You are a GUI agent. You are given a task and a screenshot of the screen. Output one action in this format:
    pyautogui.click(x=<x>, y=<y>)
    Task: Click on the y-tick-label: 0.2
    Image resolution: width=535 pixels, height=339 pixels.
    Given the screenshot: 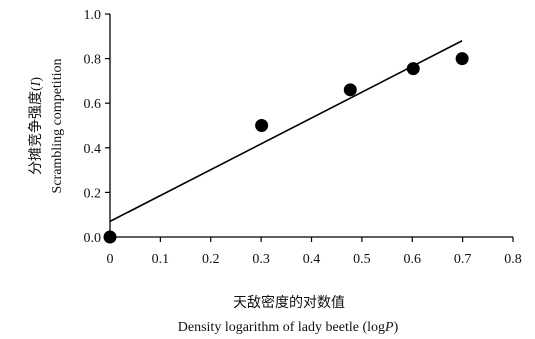 What is the action you would take?
    pyautogui.click(x=93, y=193)
    